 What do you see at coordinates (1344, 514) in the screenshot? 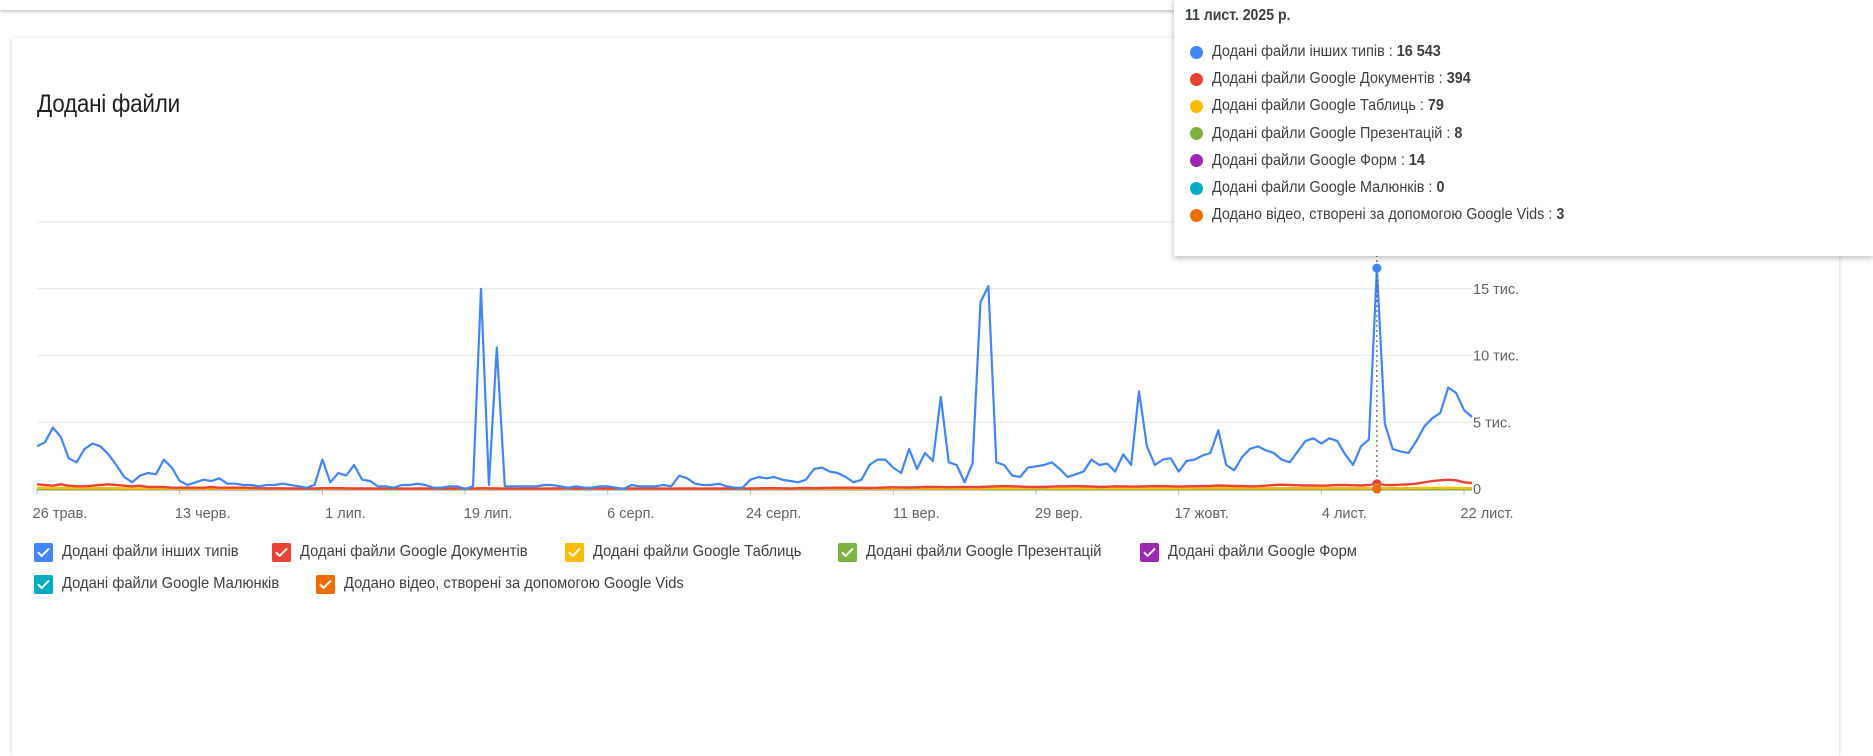
I see `x-tick-label: 4 лист.` at bounding box center [1344, 514].